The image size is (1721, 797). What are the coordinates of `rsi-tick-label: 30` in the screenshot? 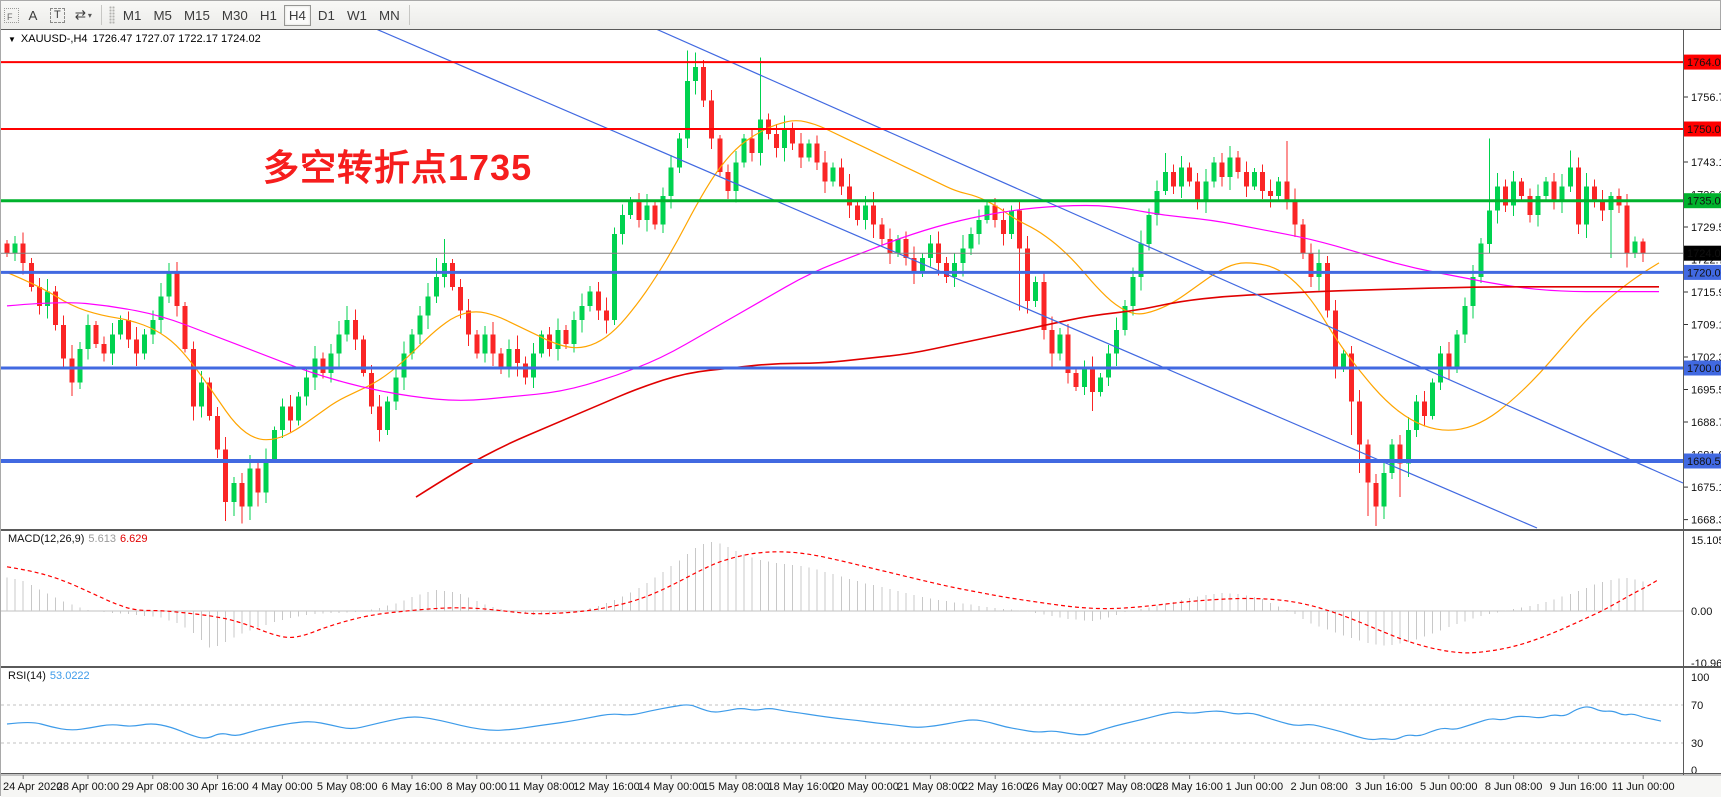 It's located at (1697, 744).